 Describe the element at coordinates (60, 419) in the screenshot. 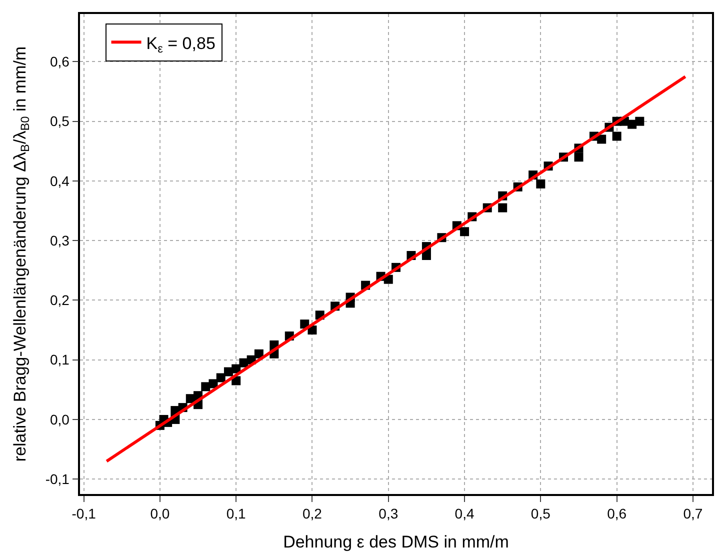

I see `y-tick-label: 0,0` at that location.